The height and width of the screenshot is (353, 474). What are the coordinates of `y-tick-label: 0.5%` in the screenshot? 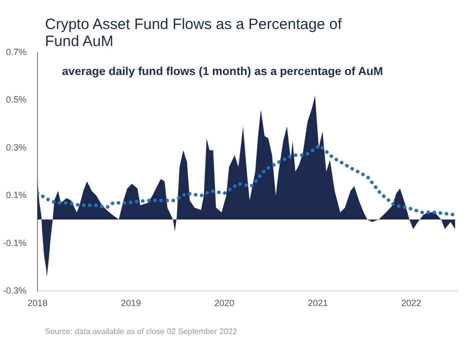 It's located at (16, 99).